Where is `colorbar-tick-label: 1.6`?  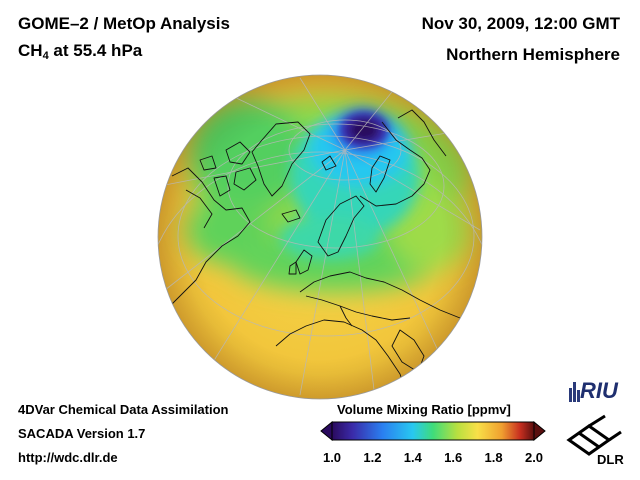
colorbar-tick-label: 1.6 is located at coordinates (453, 457).